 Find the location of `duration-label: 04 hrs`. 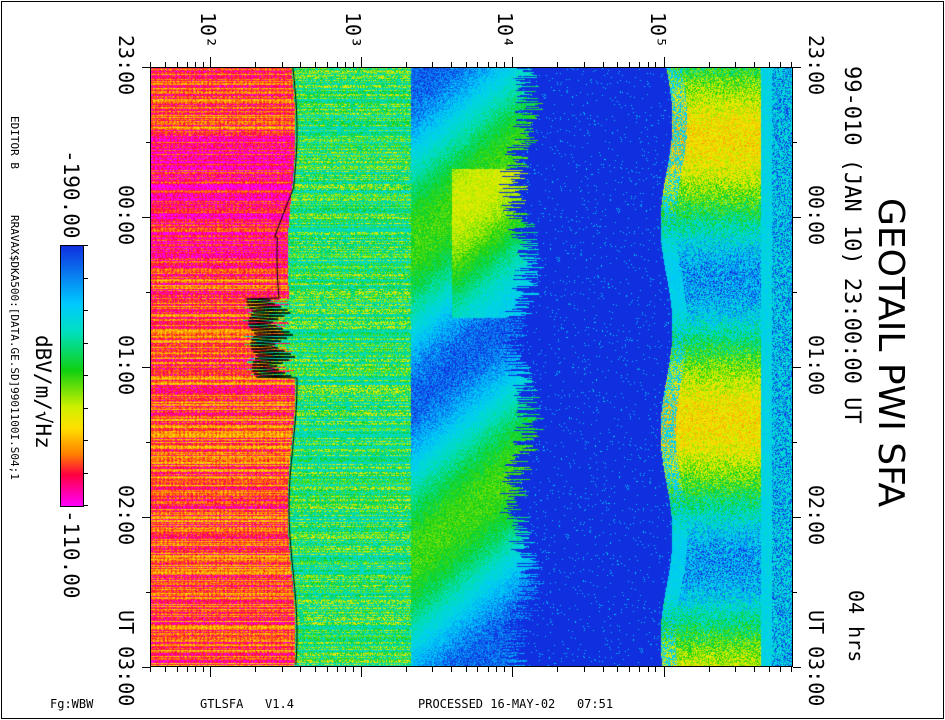

duration-label: 04 hrs is located at coordinates (856, 626).